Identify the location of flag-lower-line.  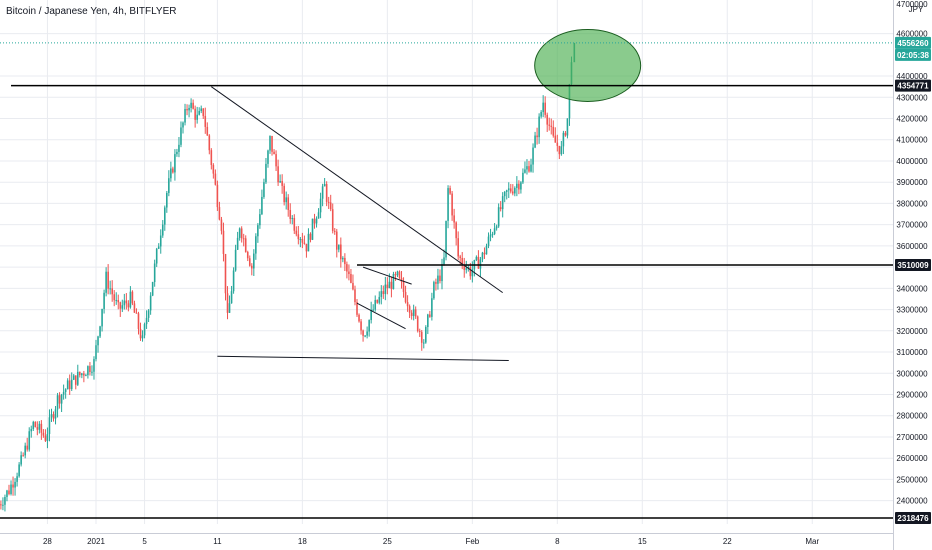
(381, 316).